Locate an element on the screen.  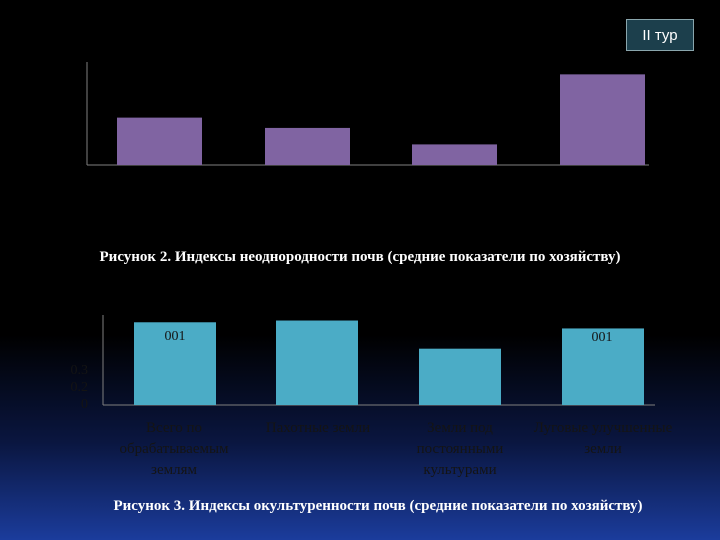
round-badge: II тур is located at coordinates (660, 35).